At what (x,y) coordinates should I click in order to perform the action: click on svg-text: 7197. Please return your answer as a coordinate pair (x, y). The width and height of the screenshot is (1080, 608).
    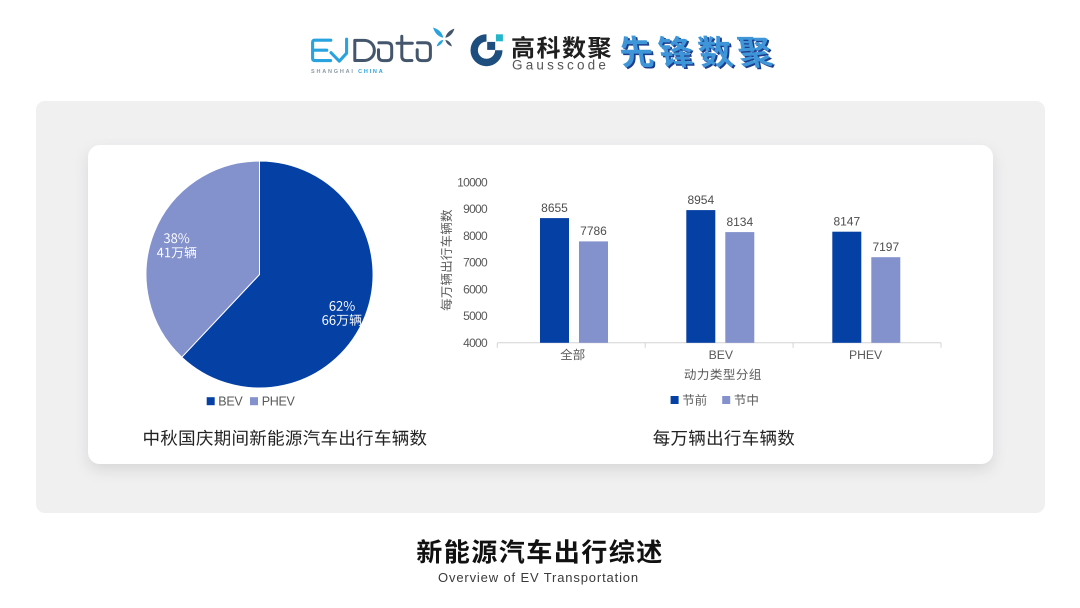
    Looking at the image, I should click on (885, 247).